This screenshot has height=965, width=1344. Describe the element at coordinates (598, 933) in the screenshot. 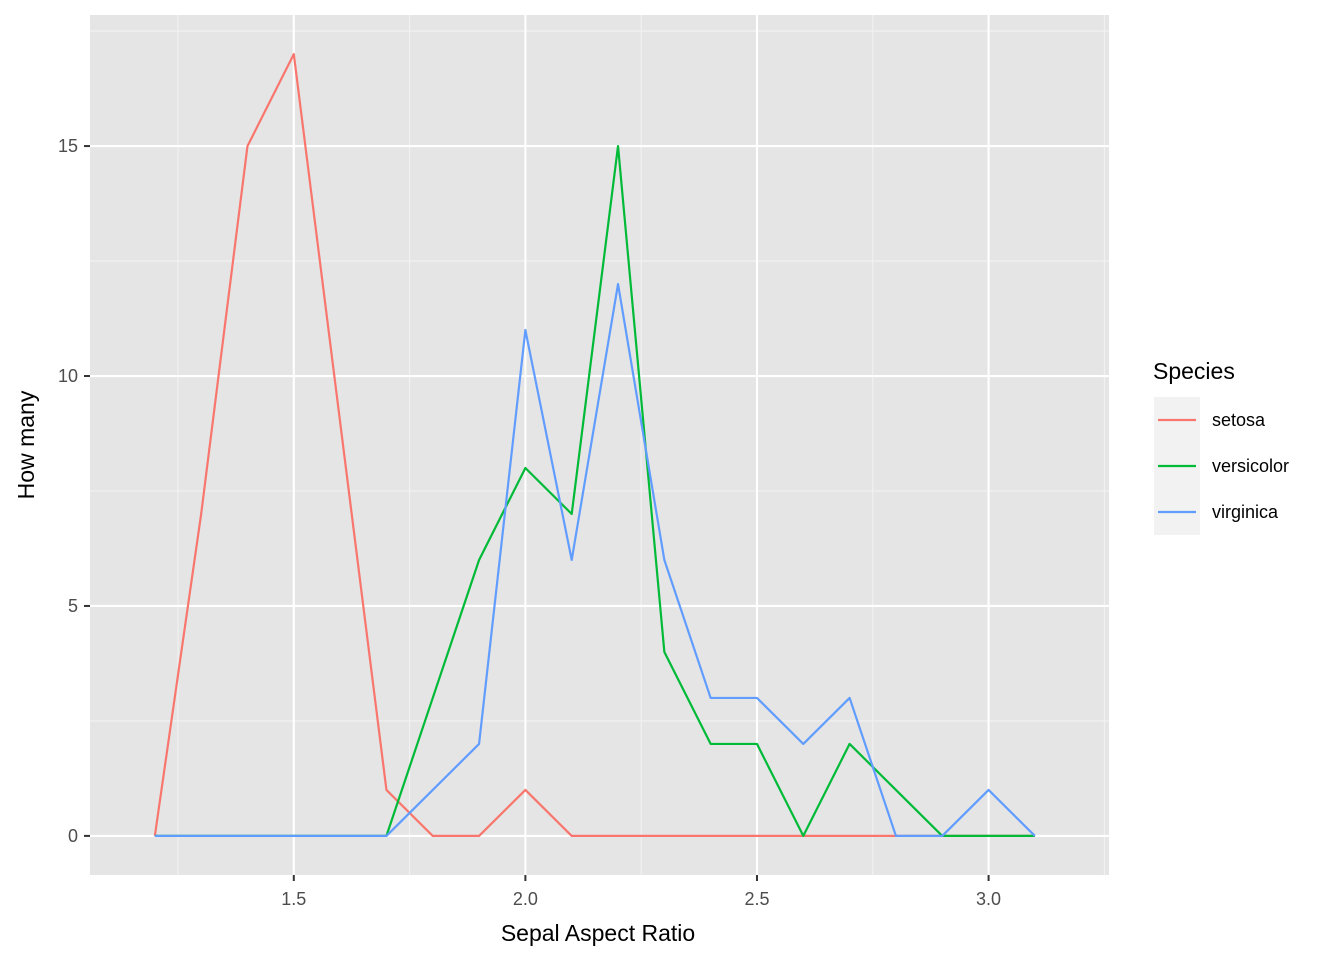

I see `x-axis-title: Sepal Aspect Ratio` at that location.